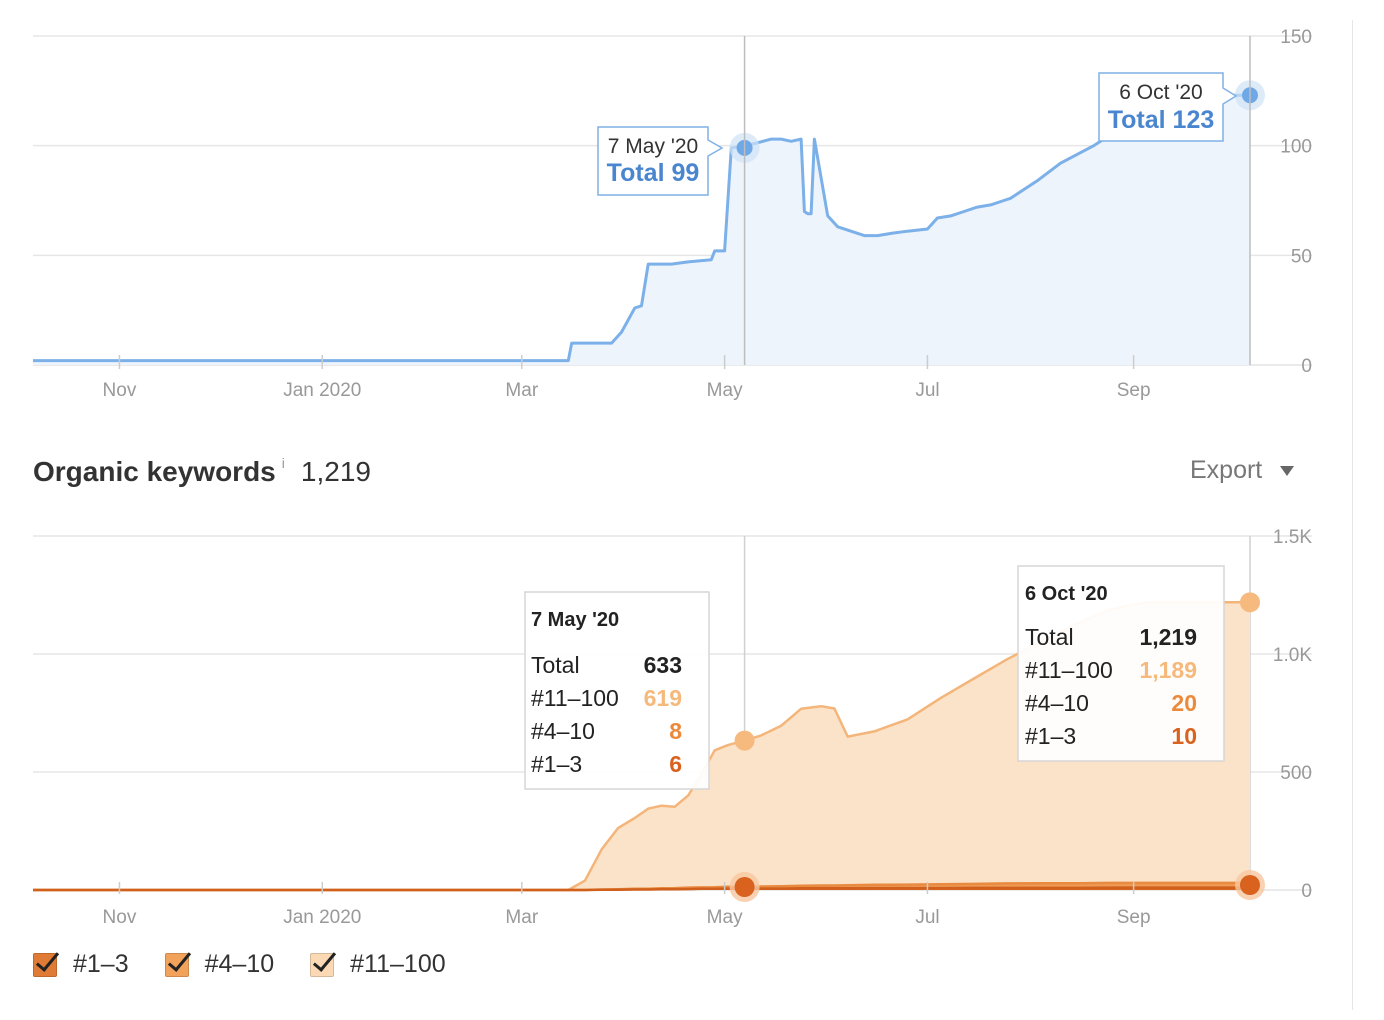 The width and height of the screenshot is (1384, 1020). What do you see at coordinates (636, 173) in the screenshot?
I see `top-tooltip-1-total-label: Total` at bounding box center [636, 173].